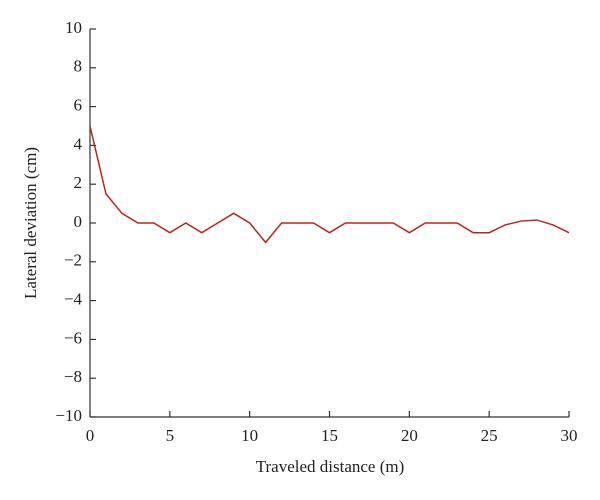 The height and width of the screenshot is (500, 600). I want to click on y-axis-label: Lateral deviation (cm), so click(30, 223).